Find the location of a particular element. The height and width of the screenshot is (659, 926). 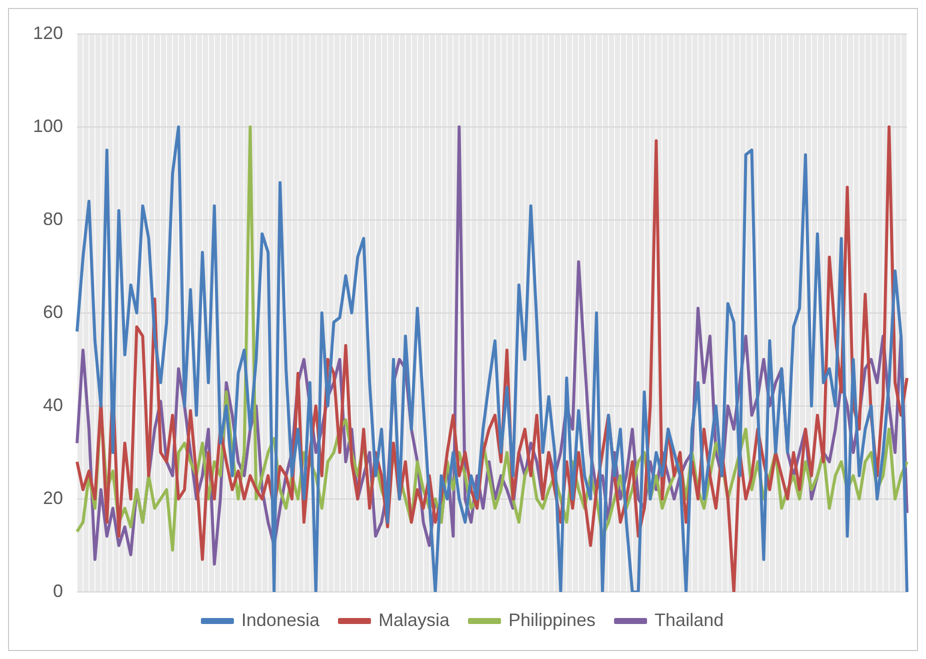

y-tick-label: 0 is located at coordinates (58, 590).